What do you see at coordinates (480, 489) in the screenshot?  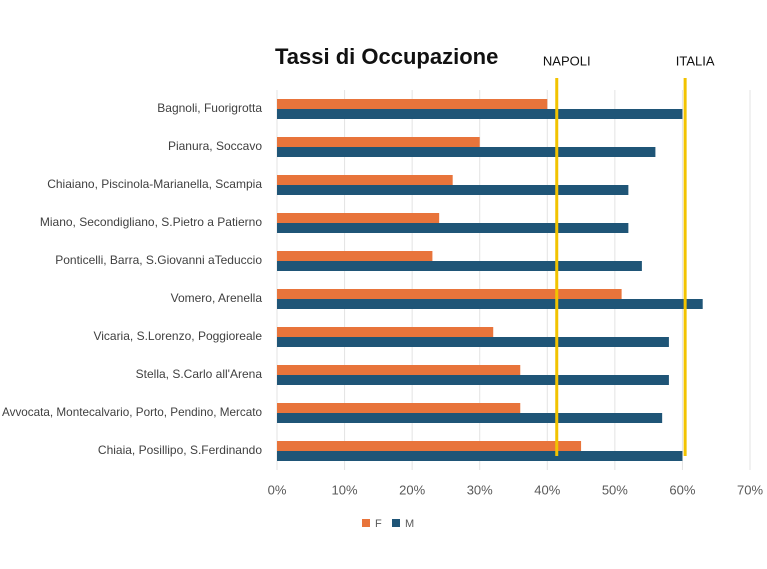 I see `x-tick-label: 30%` at bounding box center [480, 489].